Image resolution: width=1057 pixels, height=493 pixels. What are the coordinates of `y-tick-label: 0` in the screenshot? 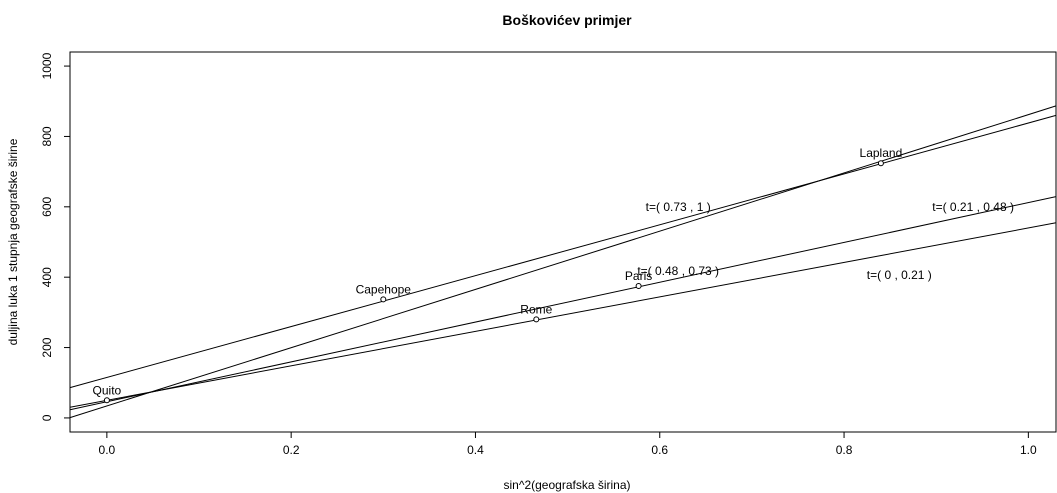 It's located at (47, 417).